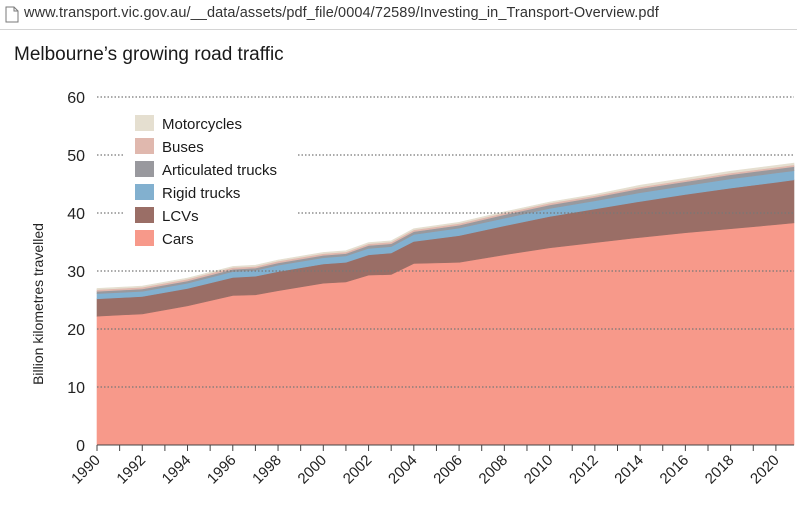 The image size is (797, 505). I want to click on x-tick-label: 2018, so click(720, 470).